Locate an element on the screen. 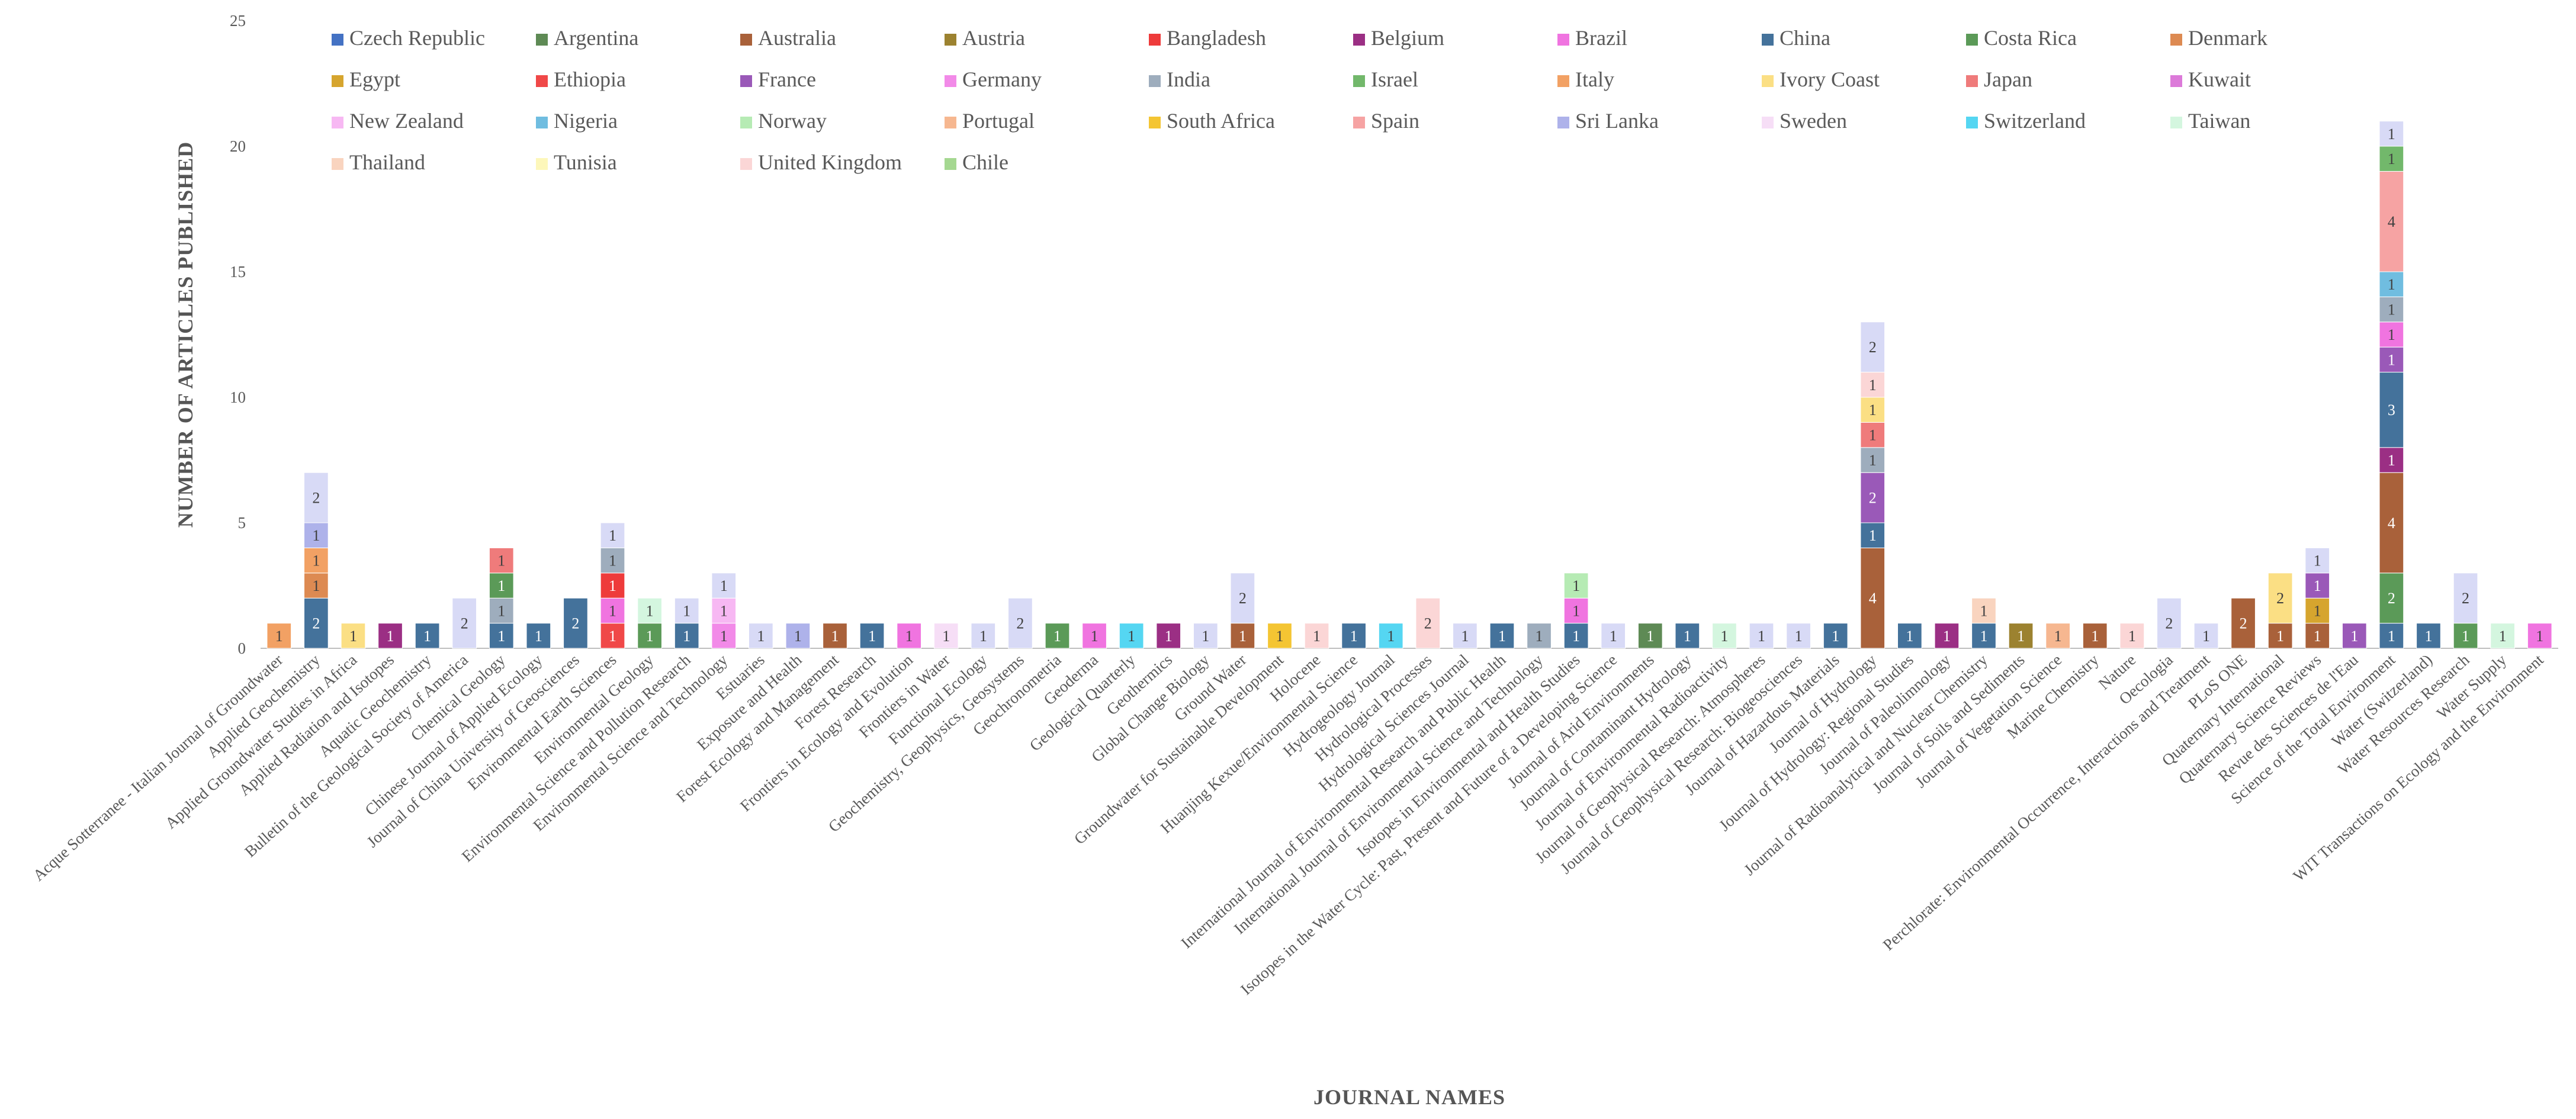 The image size is (2576, 1119). bar-segment-israel is located at coordinates (2391, 159).